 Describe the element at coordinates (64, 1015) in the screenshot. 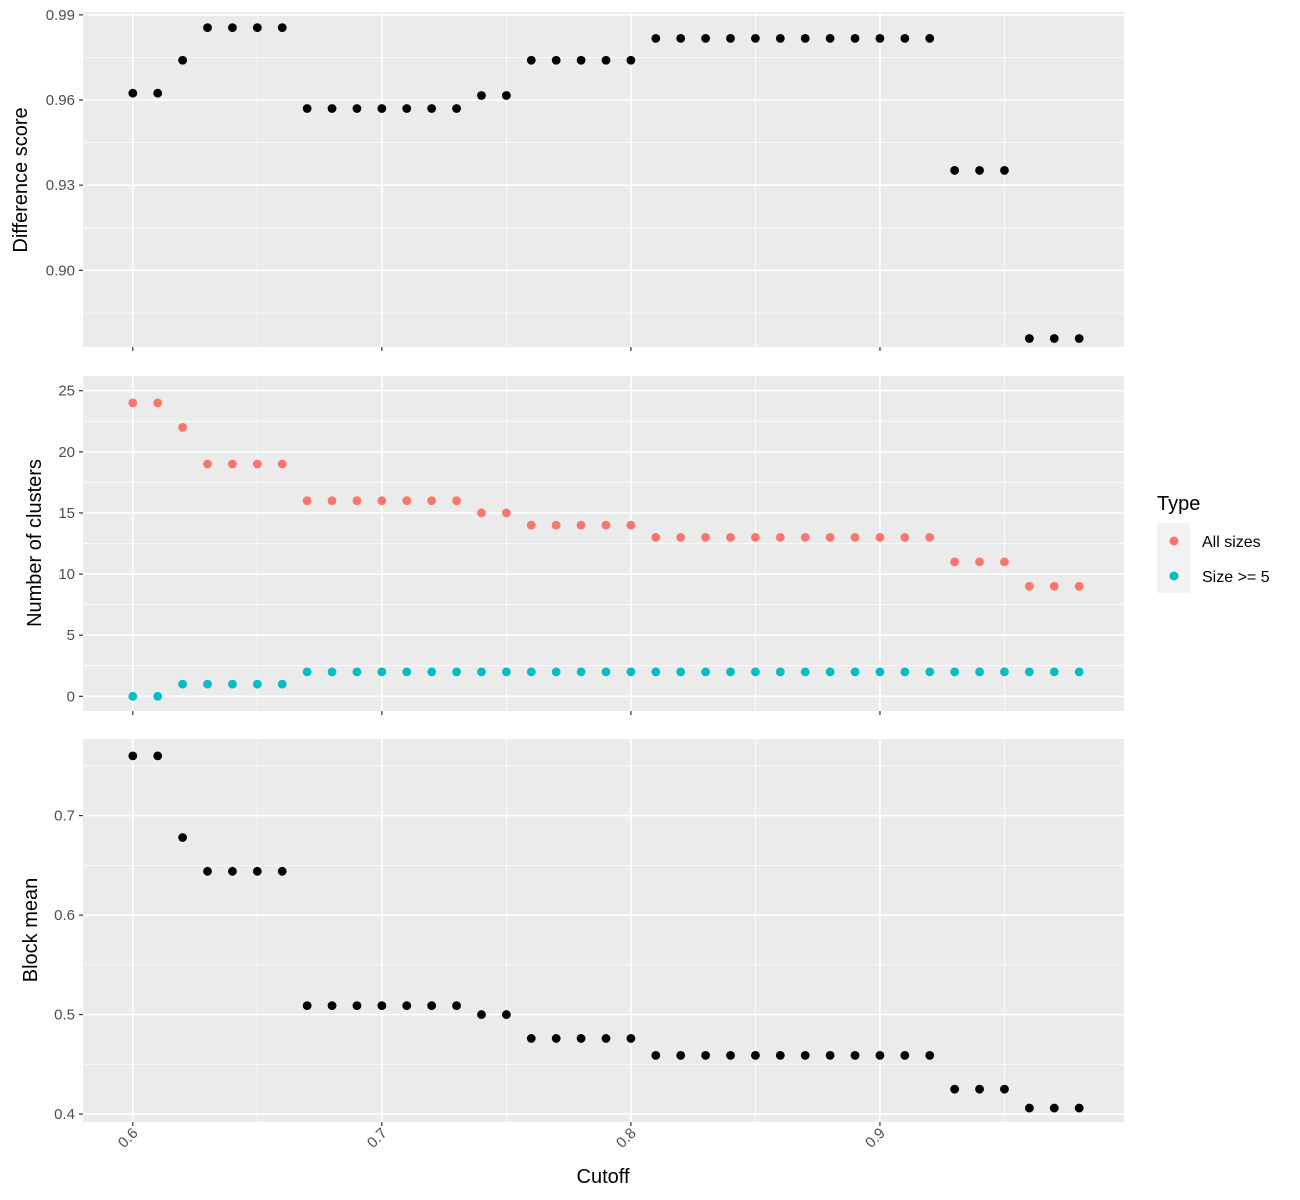

I see `y-tick-label: 0.5` at that location.